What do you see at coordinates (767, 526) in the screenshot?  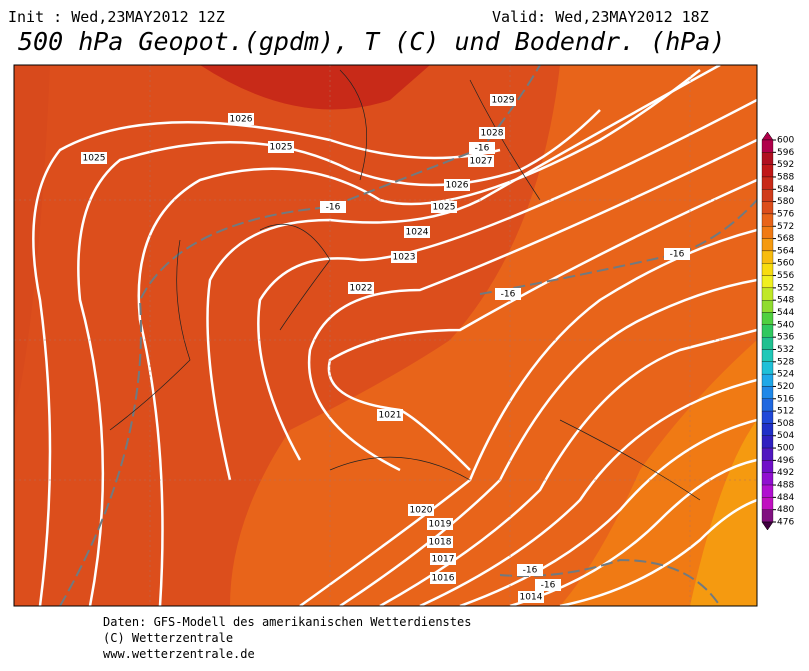 I see `colorbar-arrow-bottom` at bounding box center [767, 526].